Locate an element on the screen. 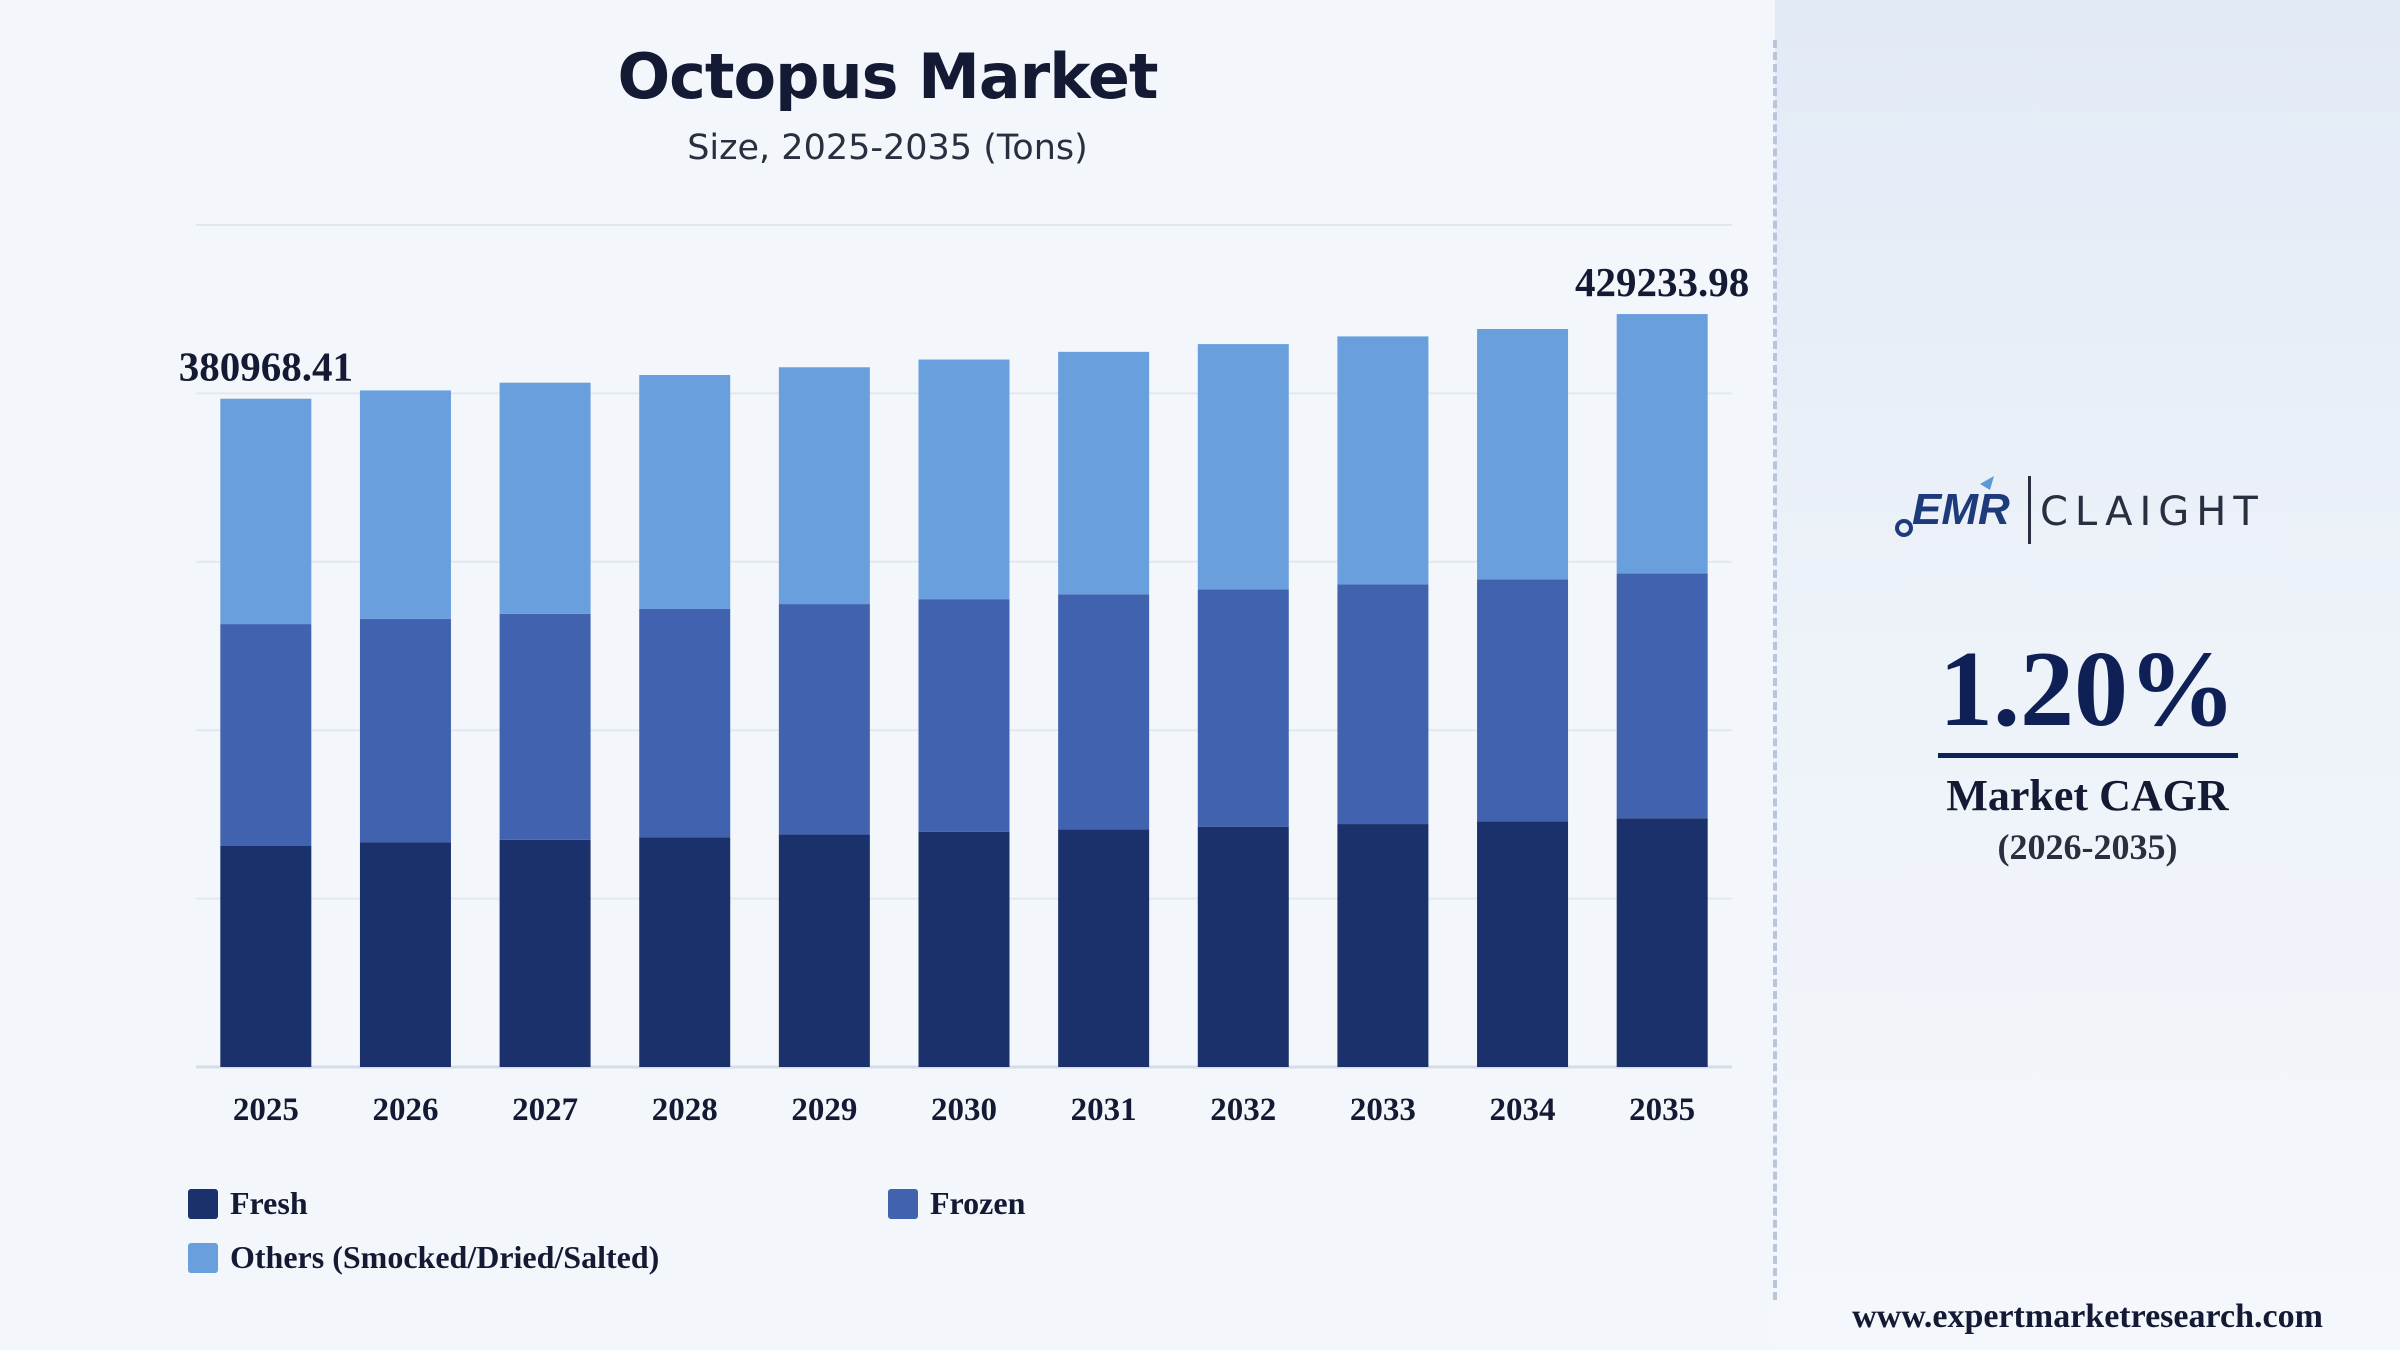 The image size is (2400, 1350). bar-others-2032 is located at coordinates (1243, 467).